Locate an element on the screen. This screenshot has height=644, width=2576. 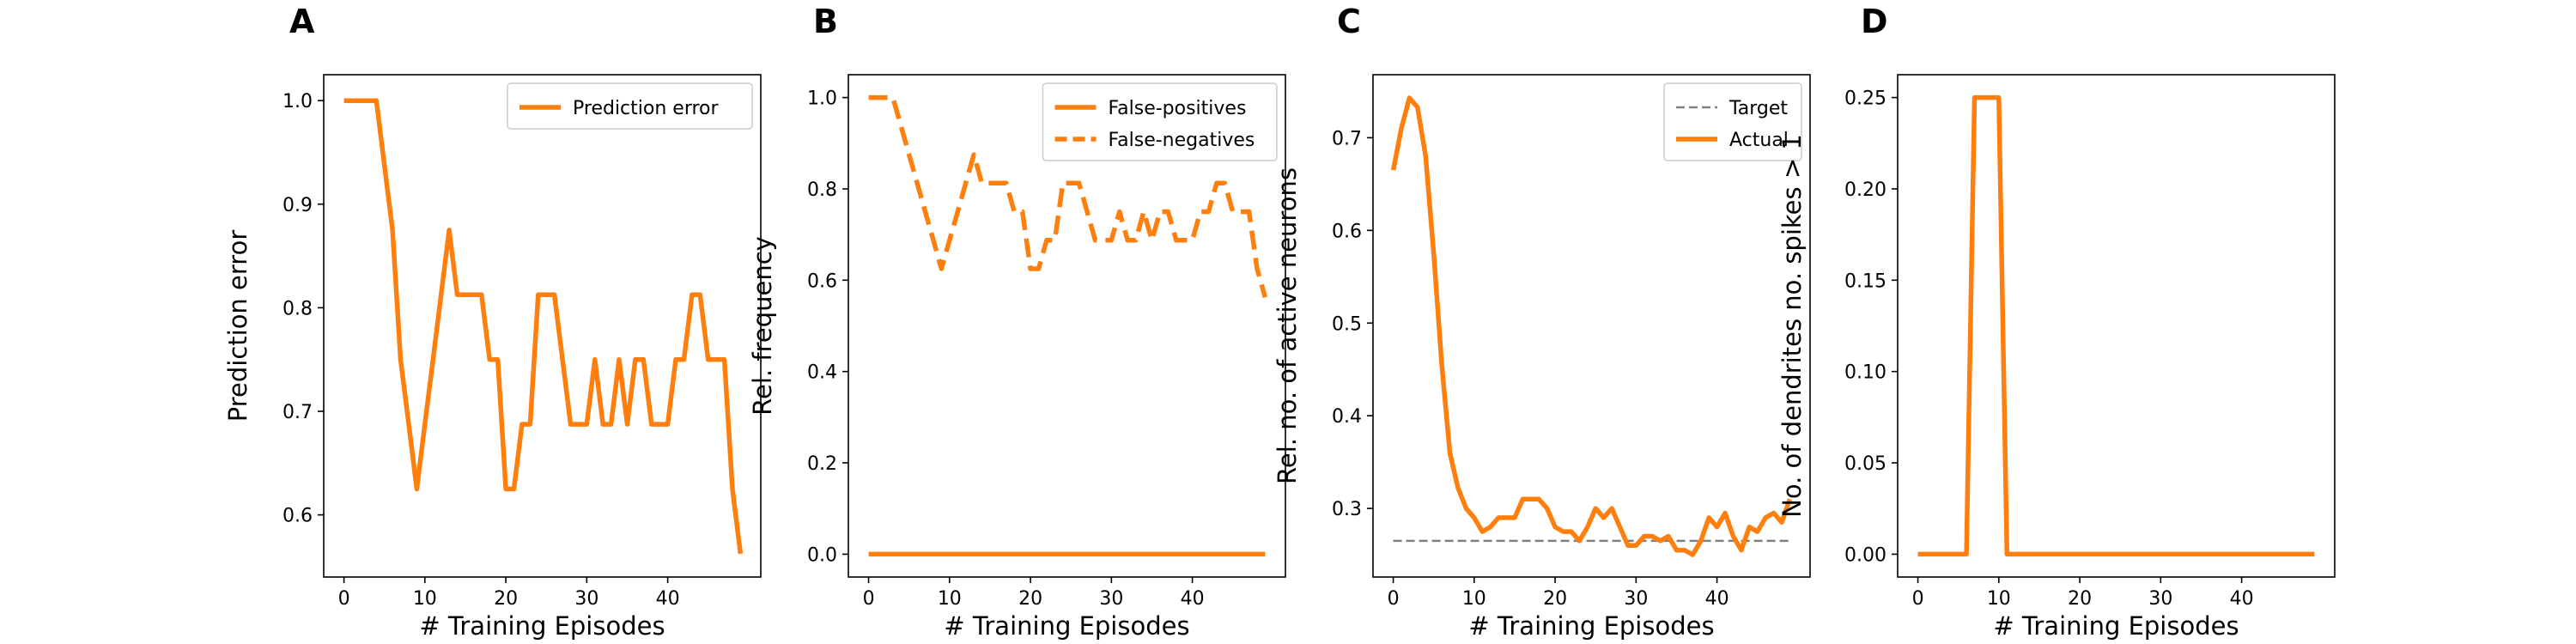
y-tick-label-c: 0.7 is located at coordinates (1347, 138).